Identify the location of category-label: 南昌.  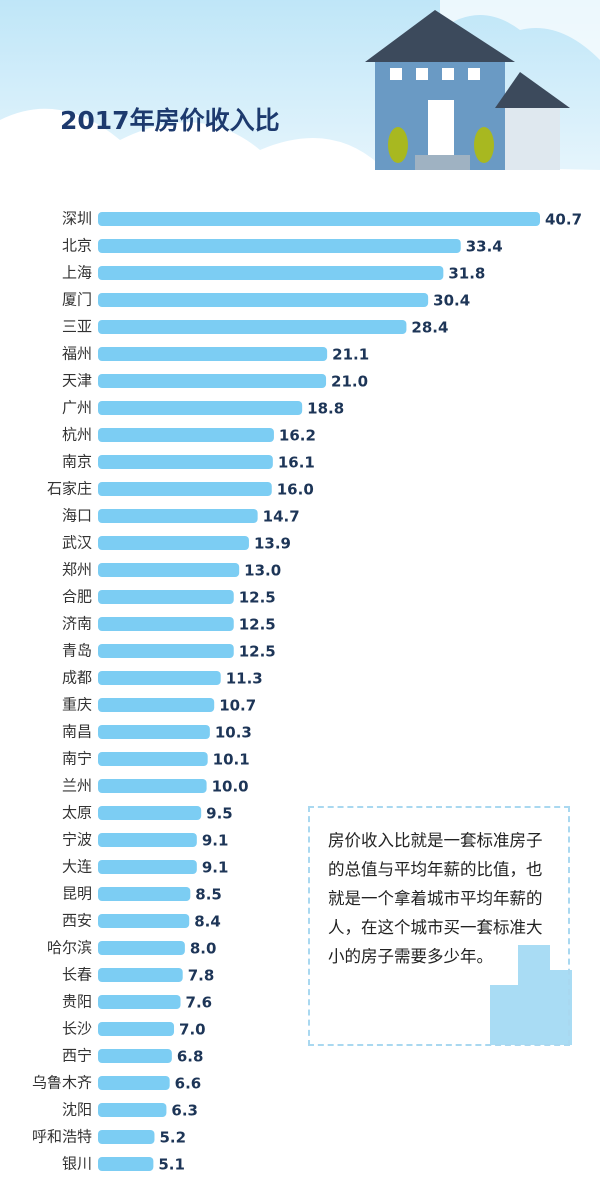
(77, 732).